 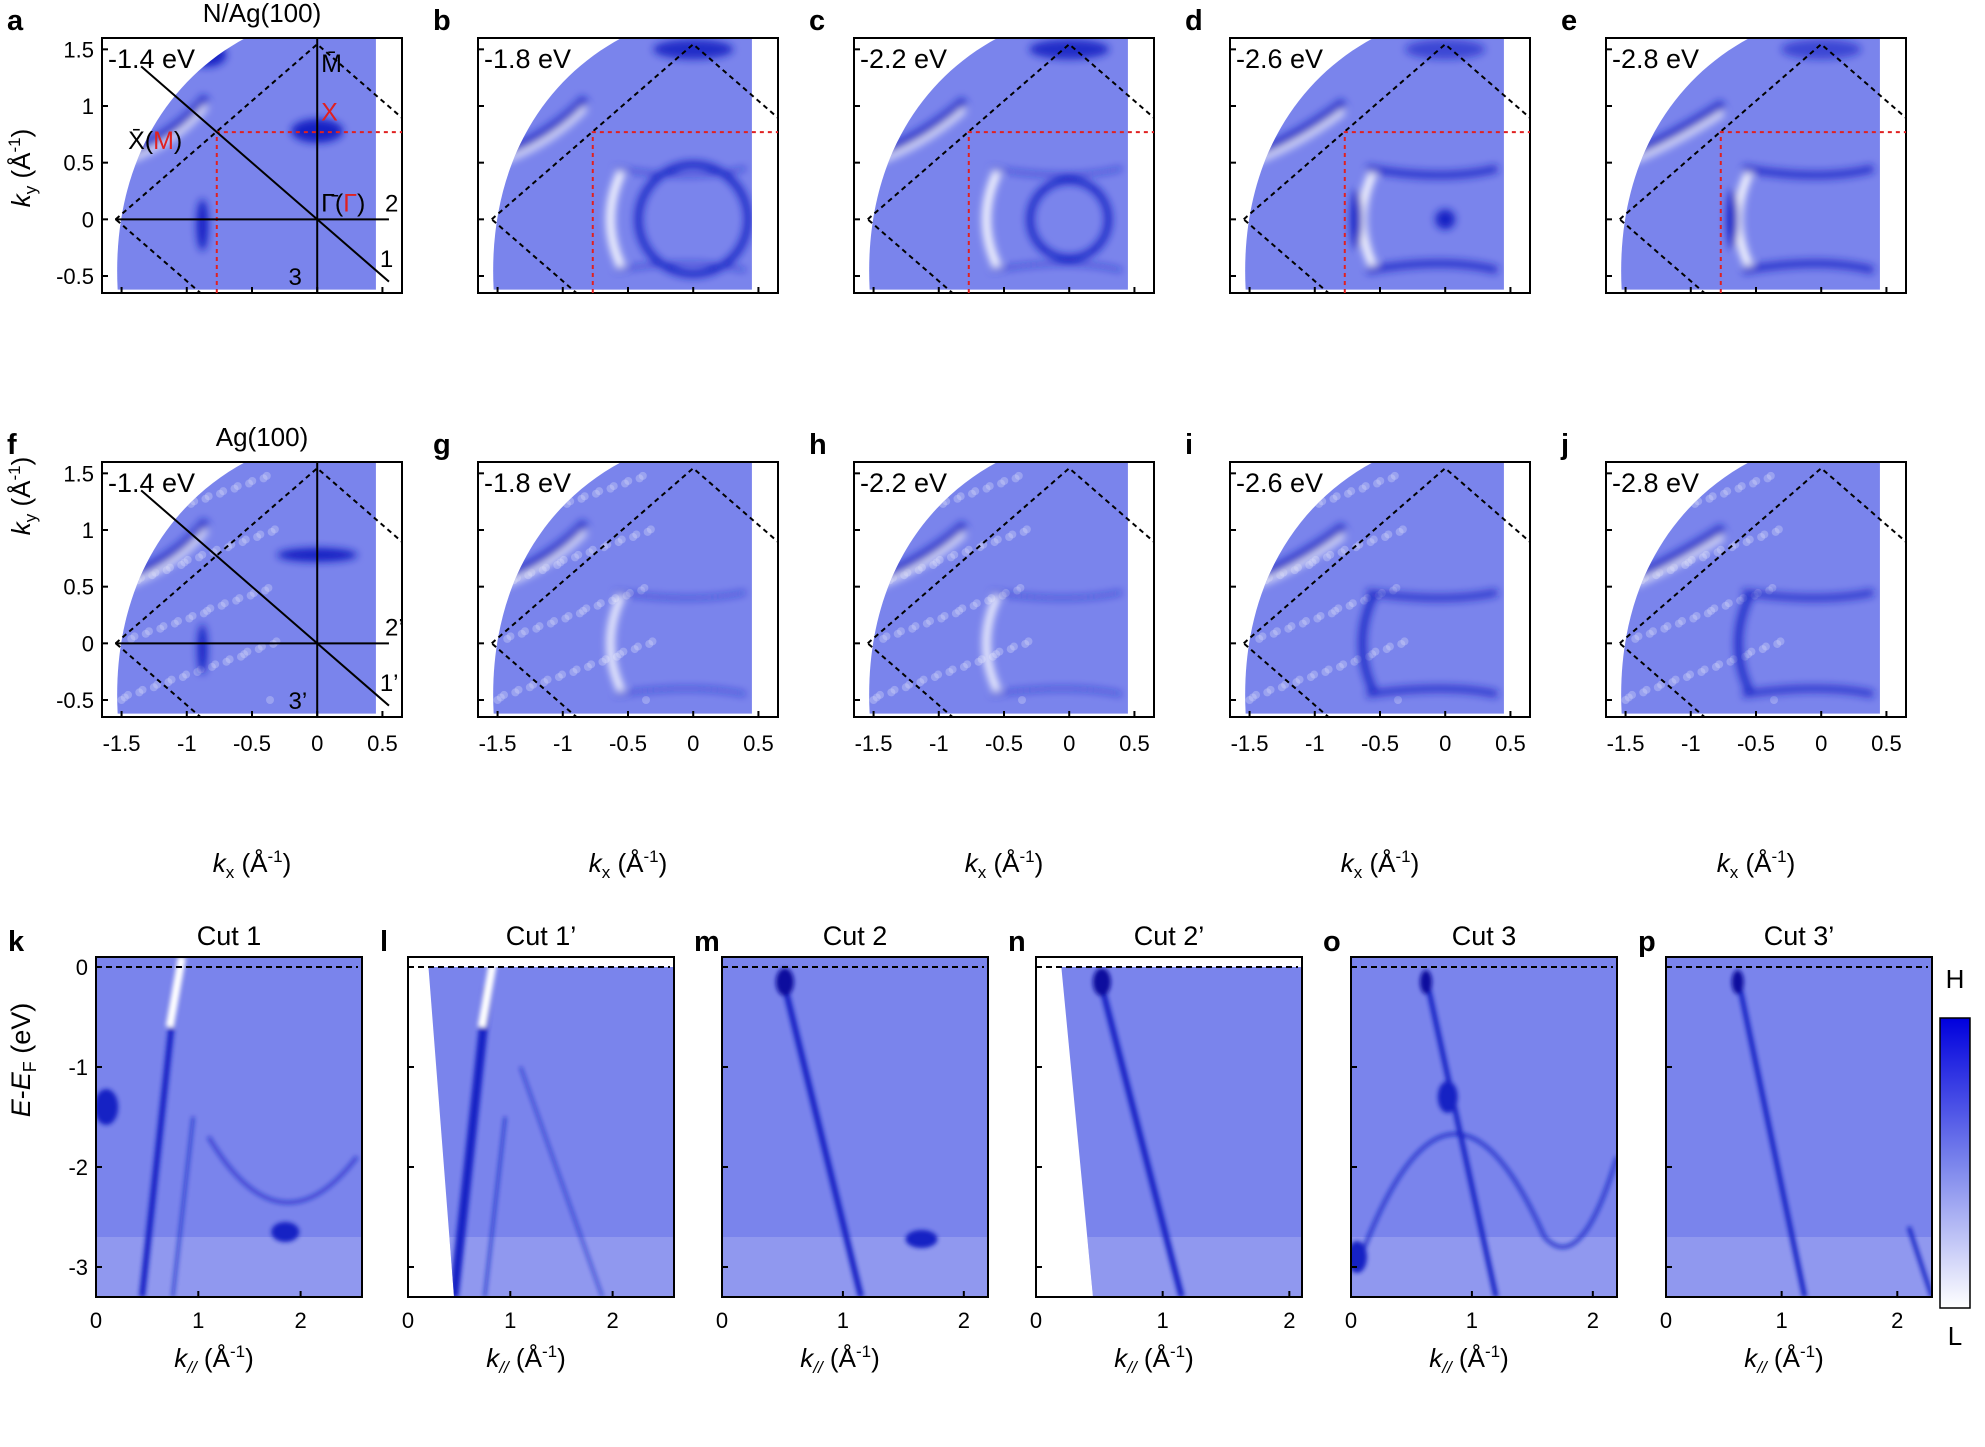 I want to click on y-tick-label: 0, so click(x=88, y=643).